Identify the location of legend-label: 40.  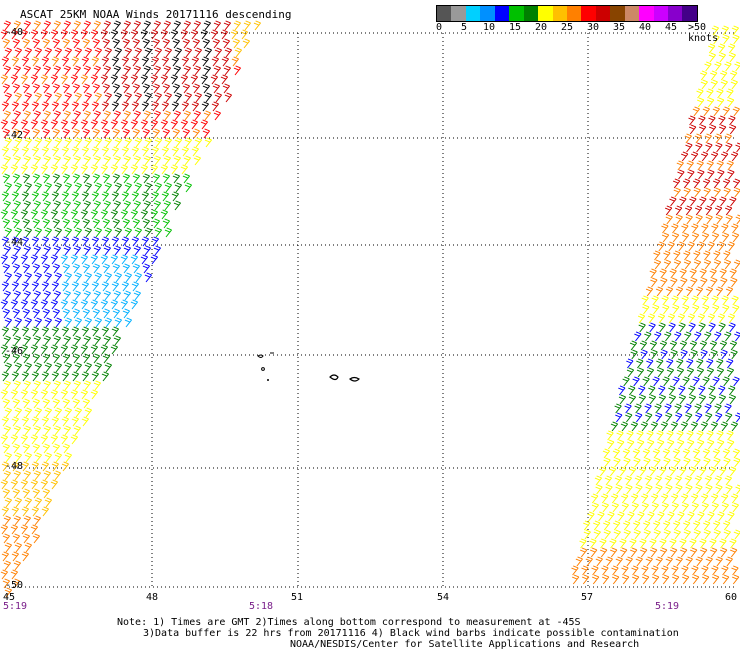
(645, 27).